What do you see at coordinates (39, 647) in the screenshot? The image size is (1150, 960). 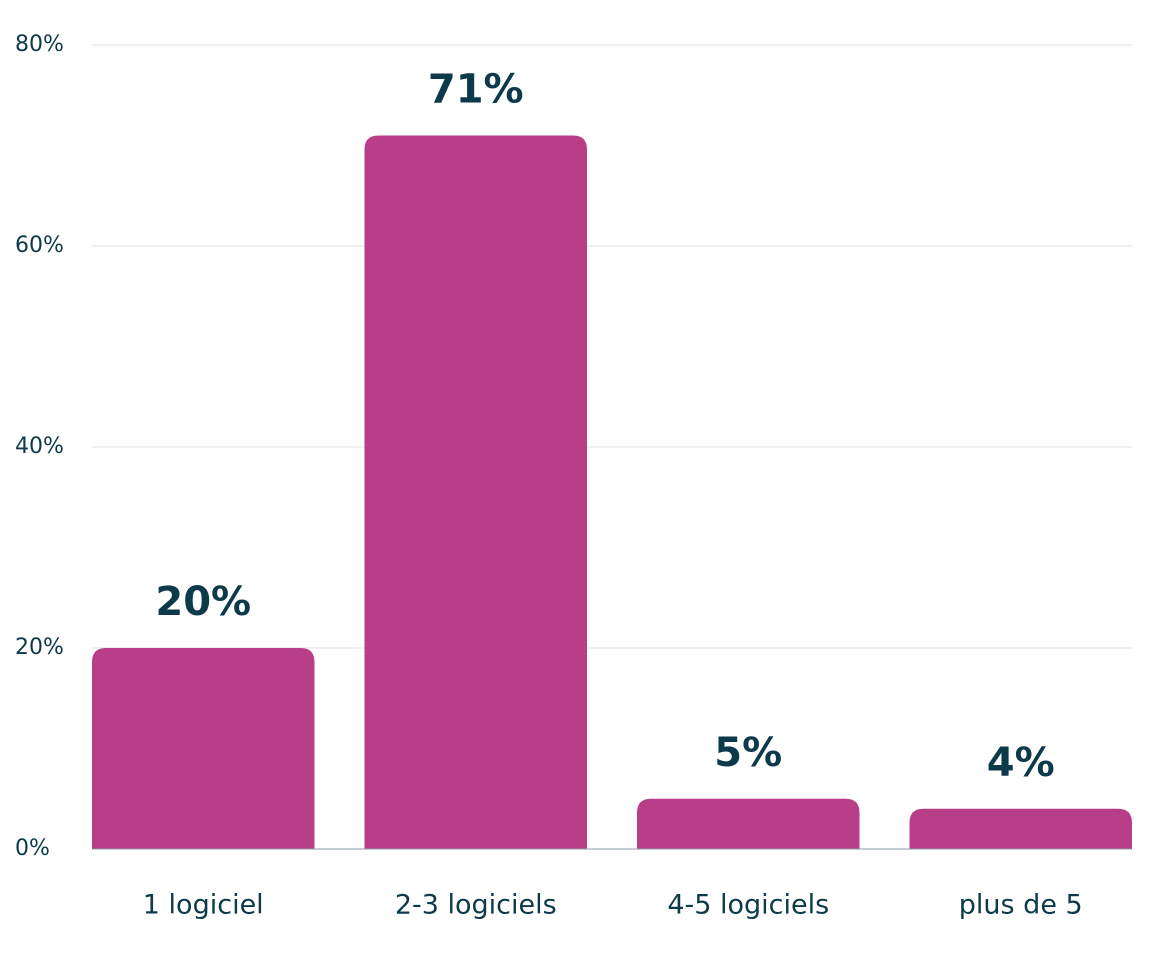 I see `y-tick-label: 20%` at bounding box center [39, 647].